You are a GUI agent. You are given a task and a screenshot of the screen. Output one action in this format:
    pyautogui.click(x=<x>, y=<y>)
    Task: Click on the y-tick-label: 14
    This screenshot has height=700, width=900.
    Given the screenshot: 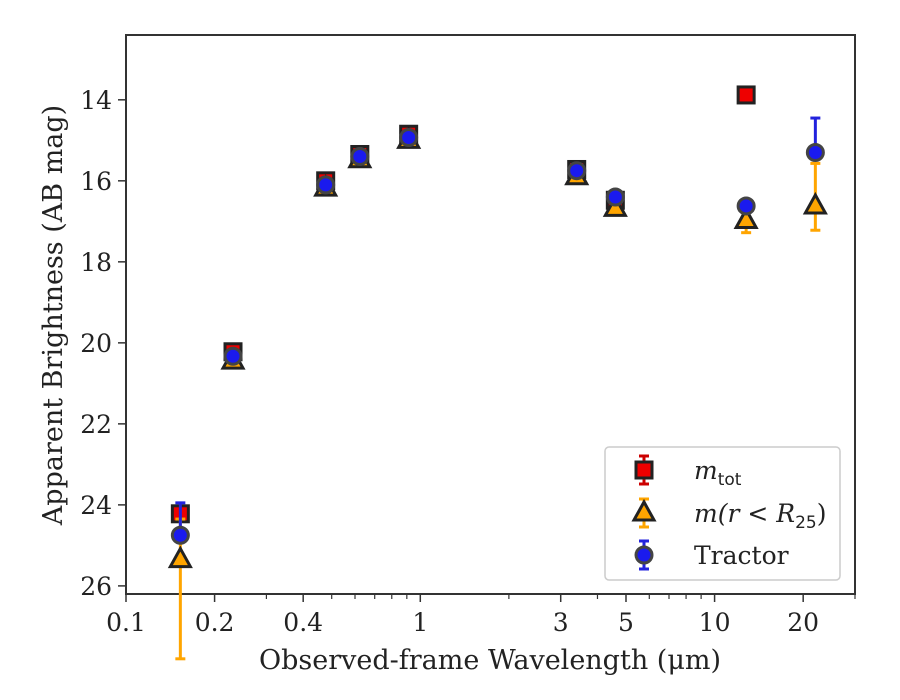 What is the action you would take?
    pyautogui.click(x=96, y=100)
    